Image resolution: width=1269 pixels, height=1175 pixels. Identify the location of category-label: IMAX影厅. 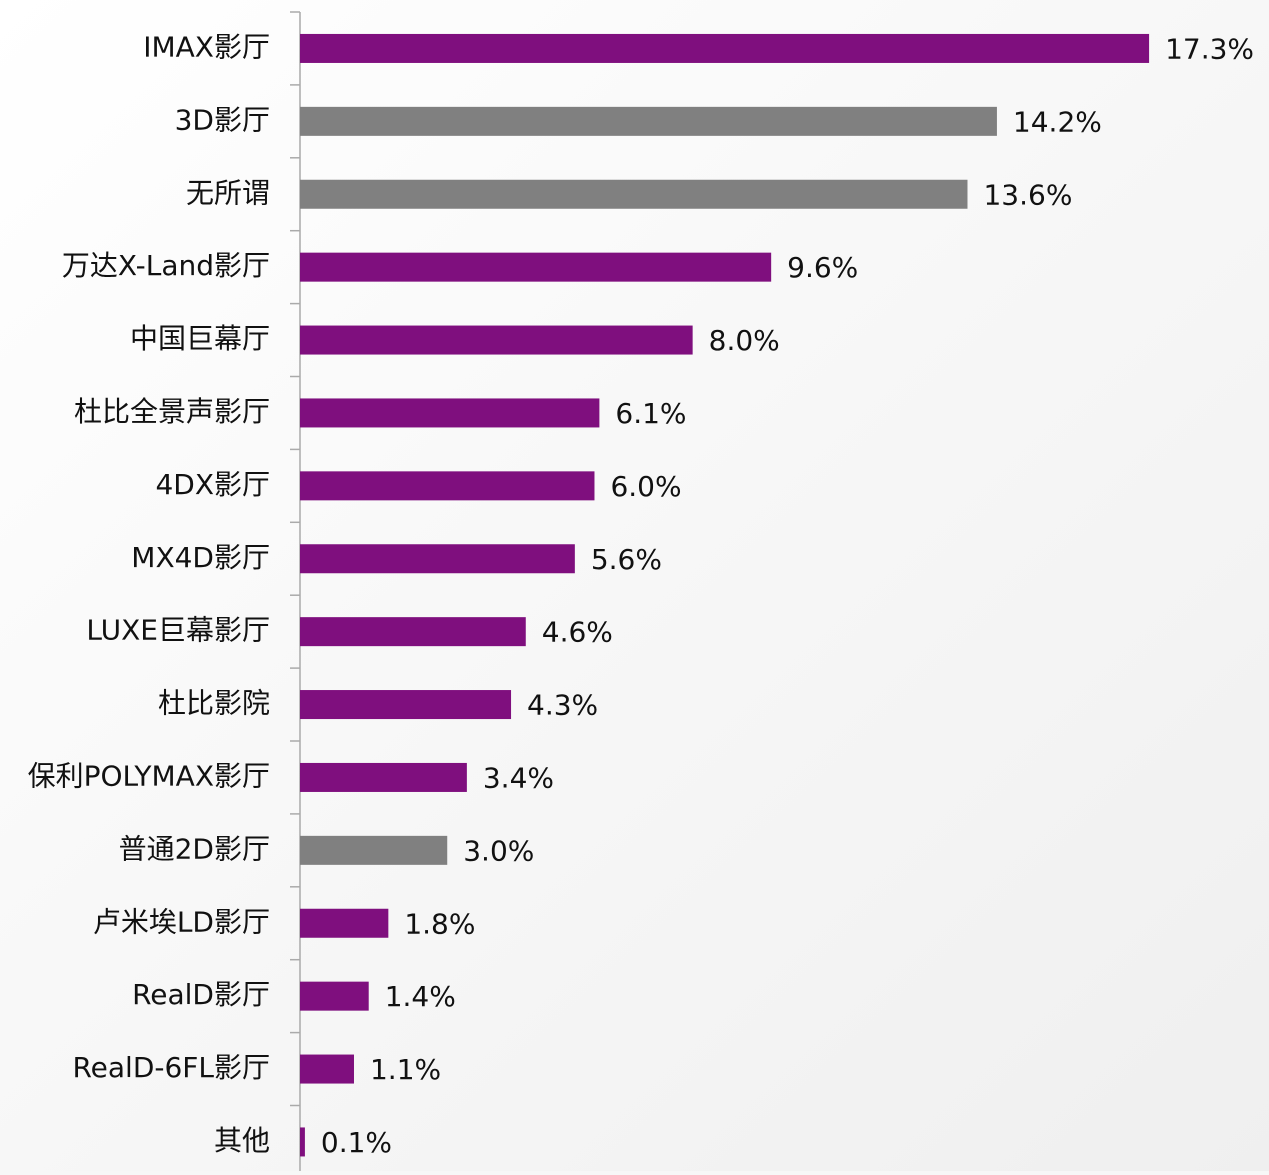
(206, 46).